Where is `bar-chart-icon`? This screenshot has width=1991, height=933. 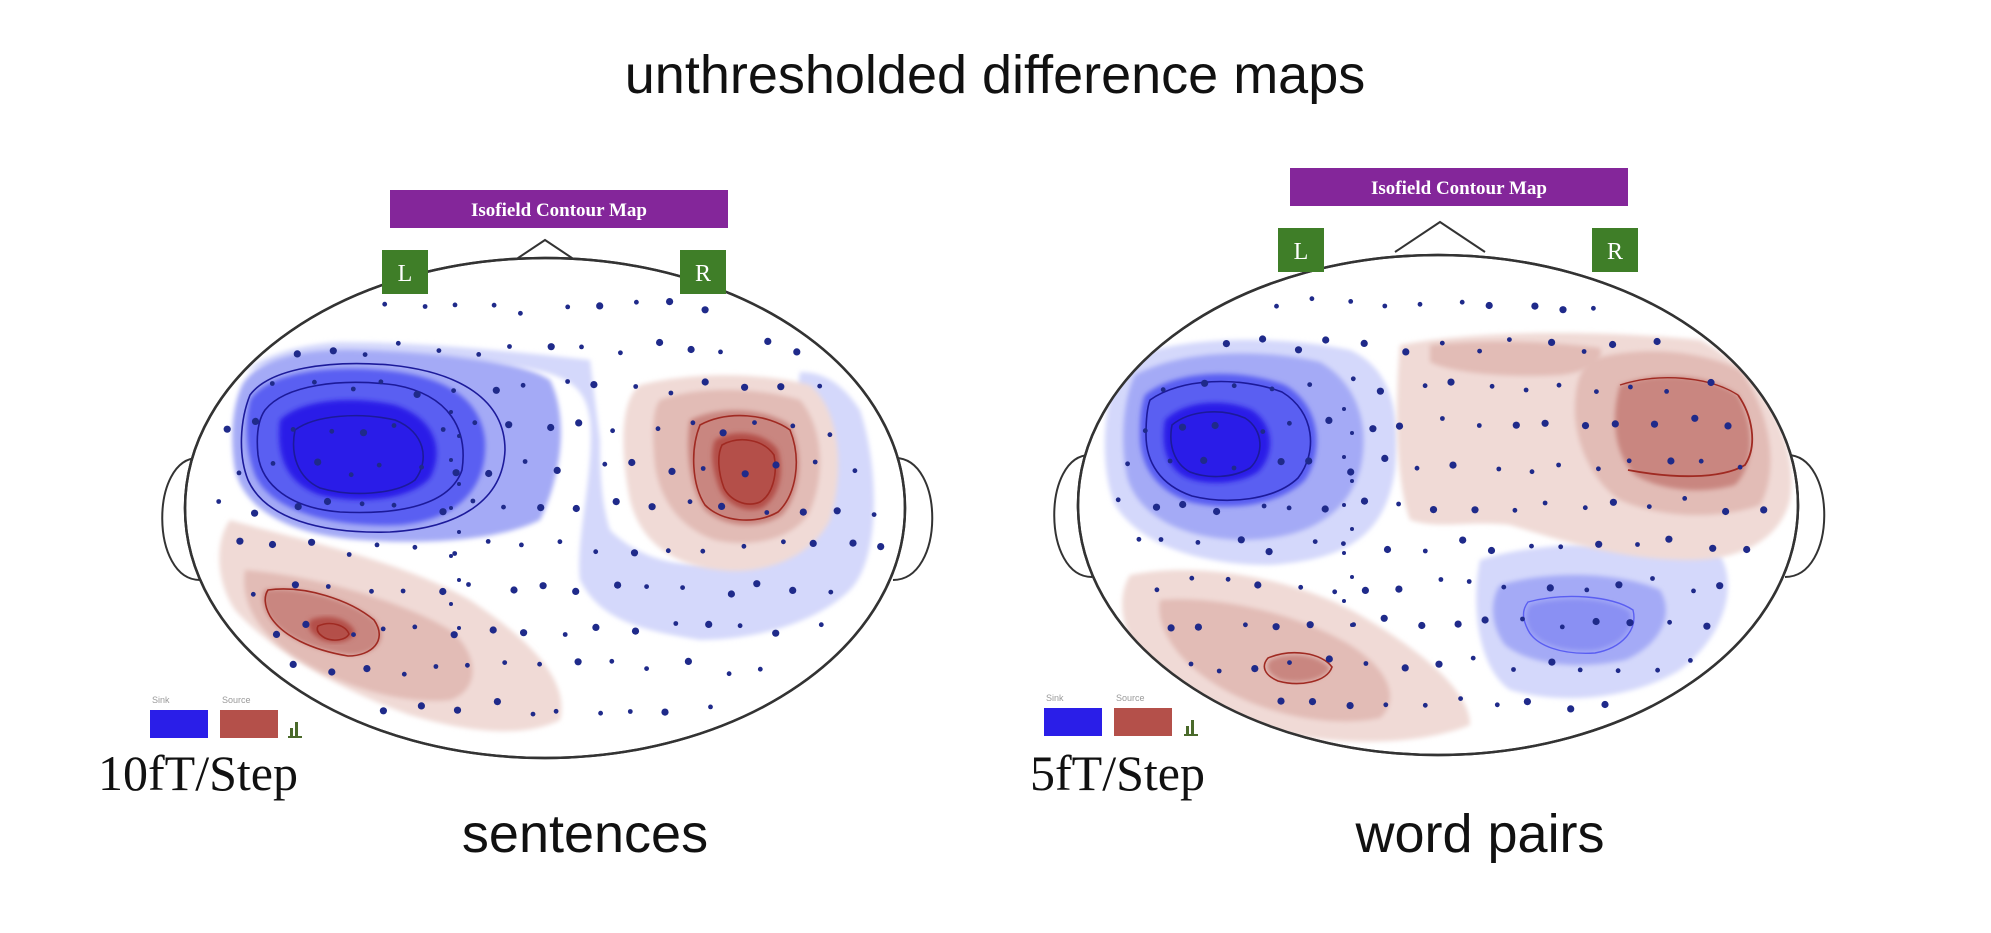
bar-chart-icon is located at coordinates (295, 730).